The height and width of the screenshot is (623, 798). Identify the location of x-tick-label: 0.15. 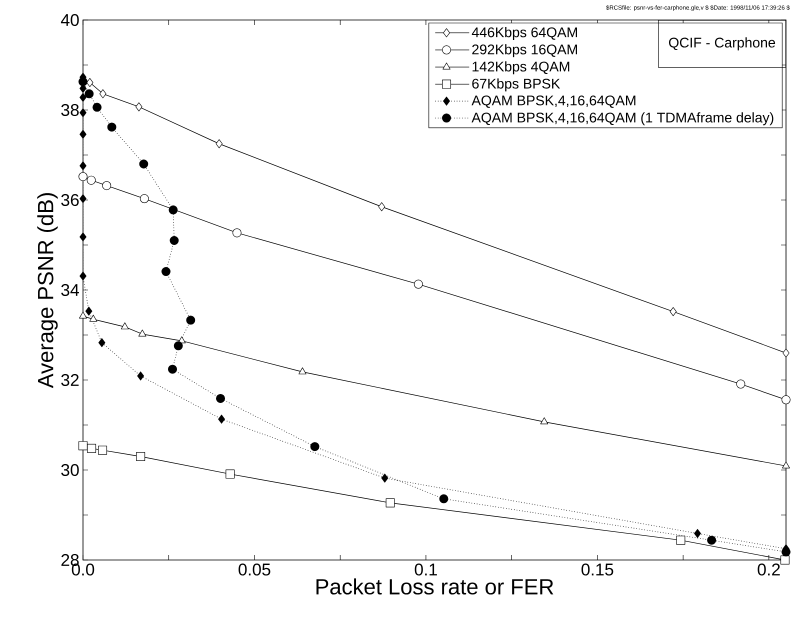
(598, 570).